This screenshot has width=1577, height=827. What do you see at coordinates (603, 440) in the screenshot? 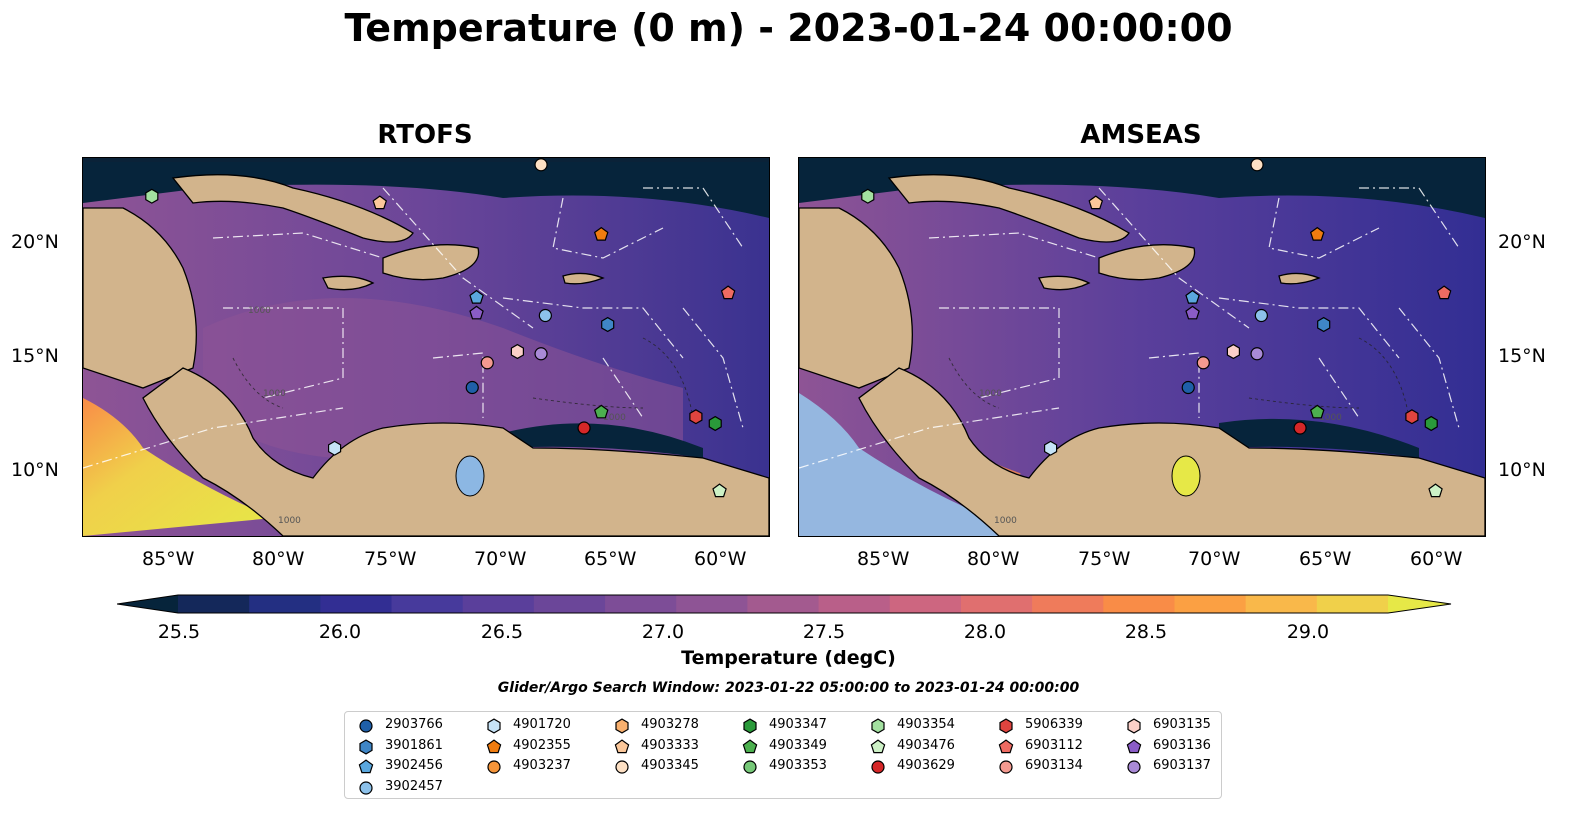
I see `venezuela-upwelling` at bounding box center [603, 440].